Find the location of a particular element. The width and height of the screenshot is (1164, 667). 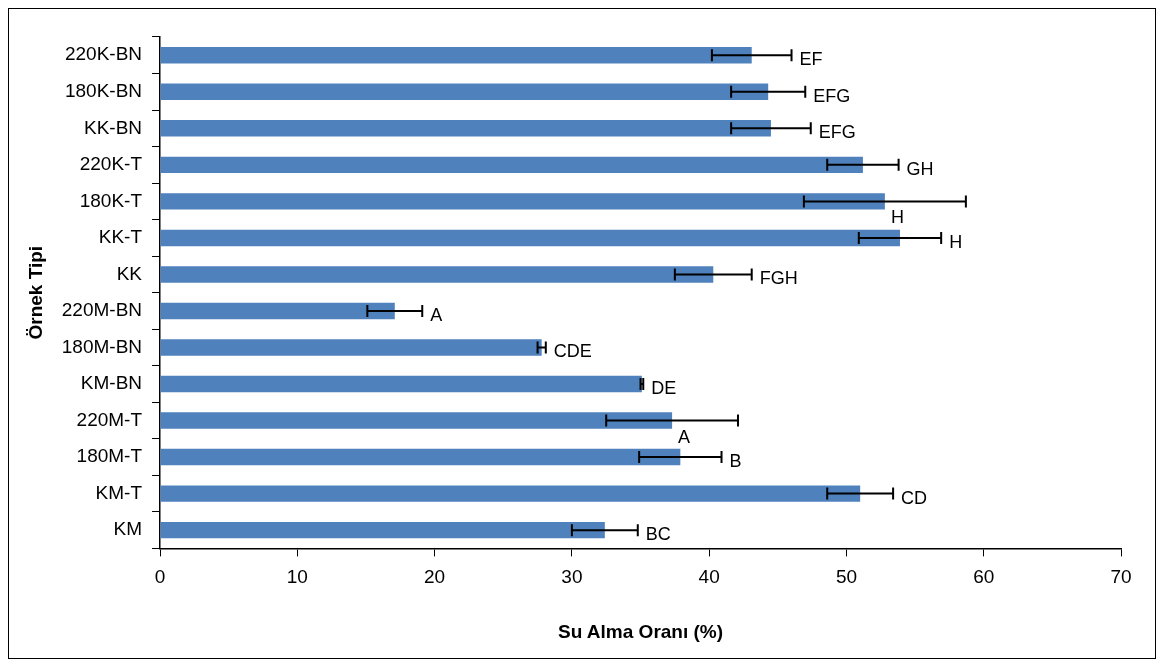

data-label: CDE is located at coordinates (572, 351).